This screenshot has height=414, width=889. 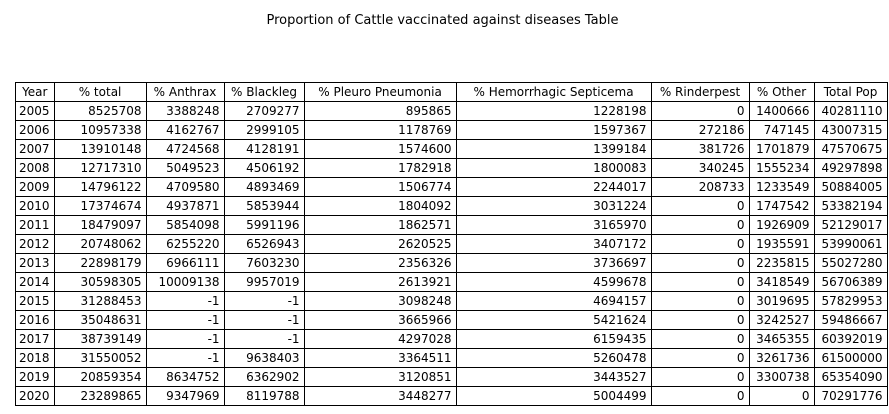 I want to click on table-cell: 2244017, so click(x=553, y=187).